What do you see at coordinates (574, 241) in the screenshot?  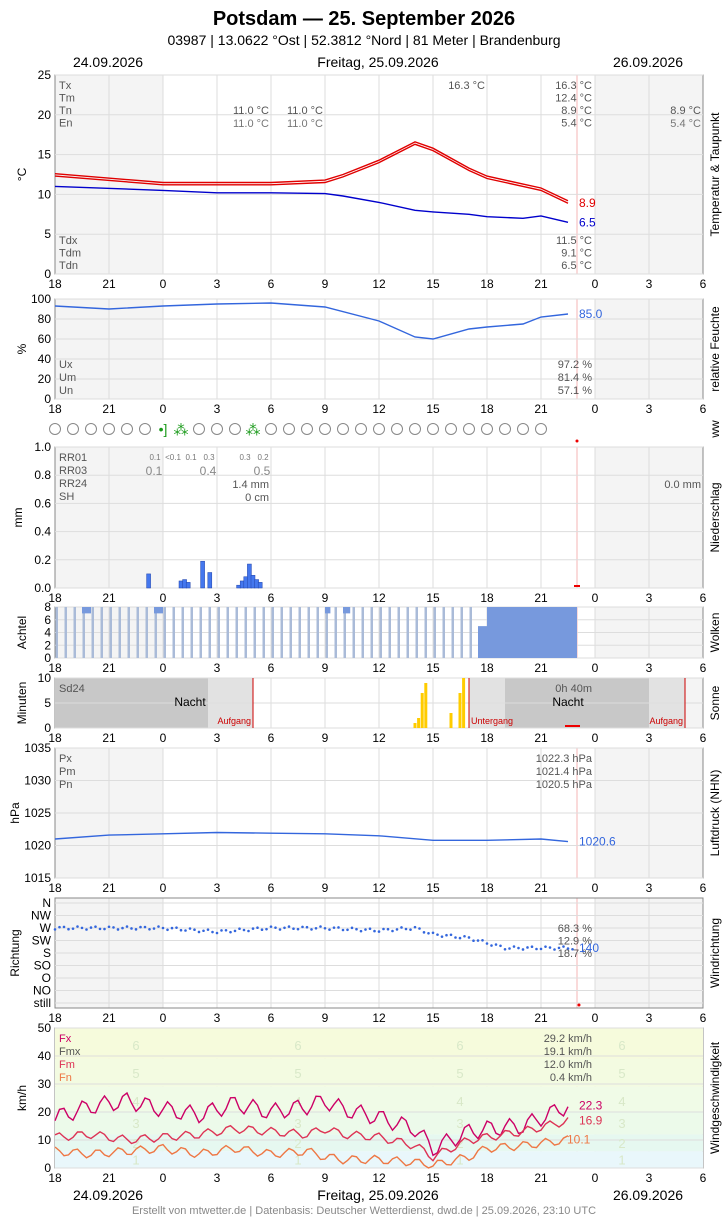 I see `dew-stat-value: 11.5 °C` at bounding box center [574, 241].